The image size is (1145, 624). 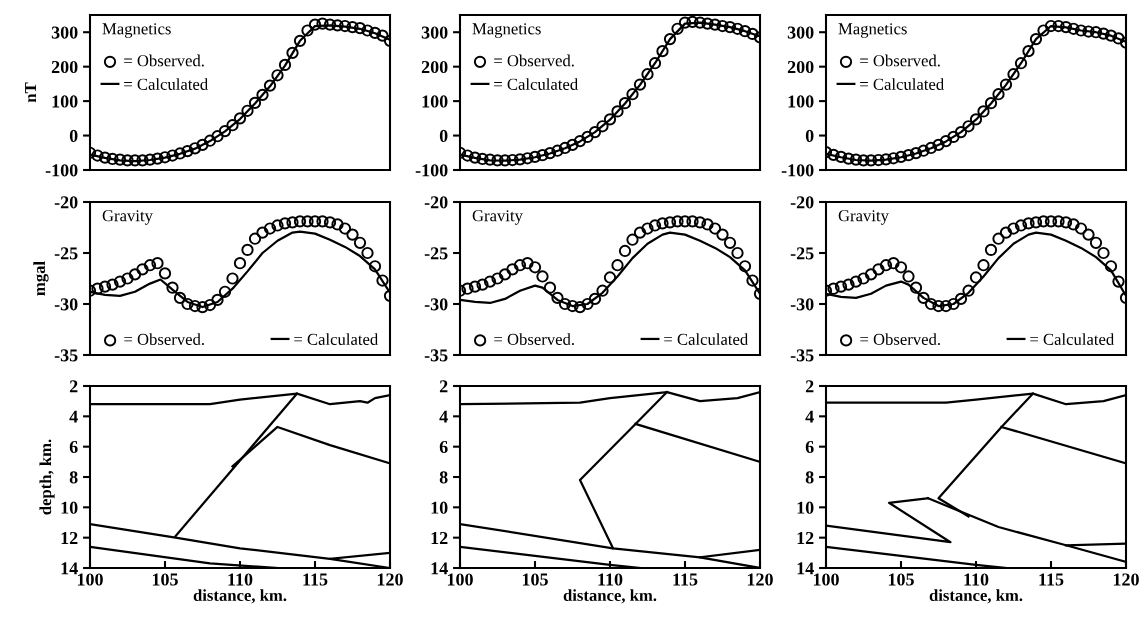 I want to click on y-axis-title: mgal, so click(x=41, y=278).